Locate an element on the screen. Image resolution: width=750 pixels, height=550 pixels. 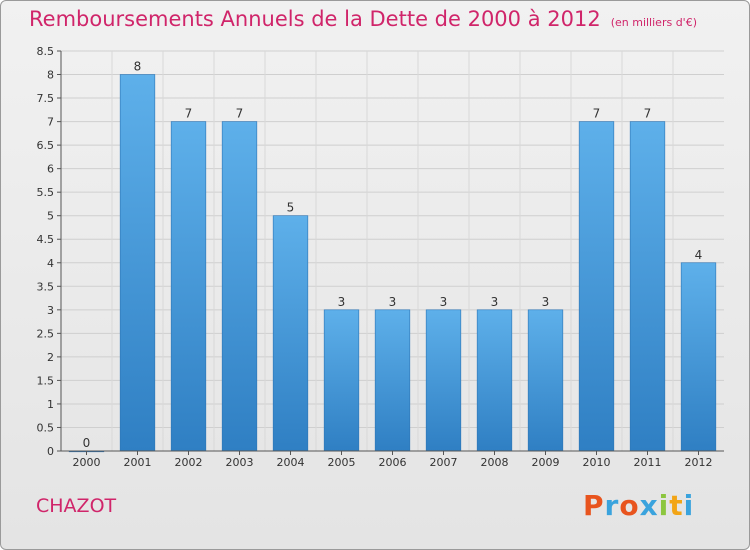
x-tick-label: 2010 is located at coordinates (597, 462).